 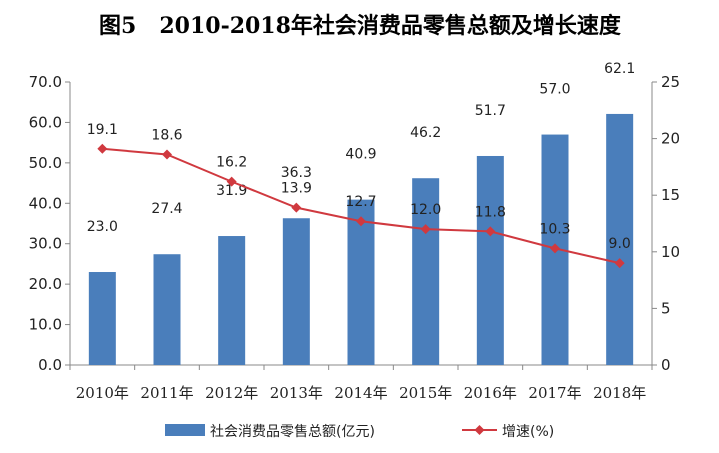 I want to click on bar-value-label: 27.4, so click(x=166, y=209).